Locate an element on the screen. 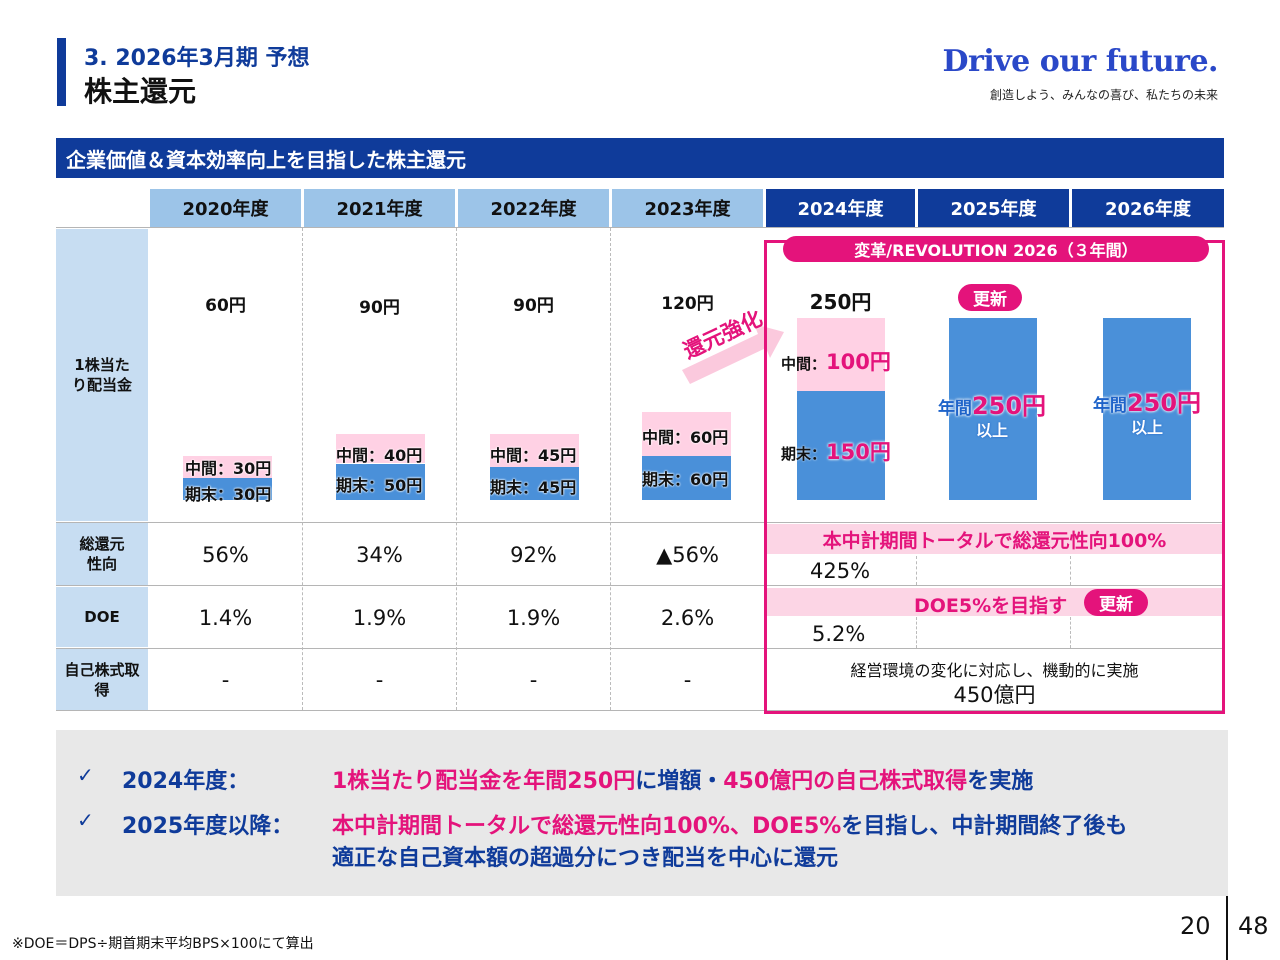 The height and width of the screenshot is (960, 1280). bar-forecast-2026 is located at coordinates (1147, 408).